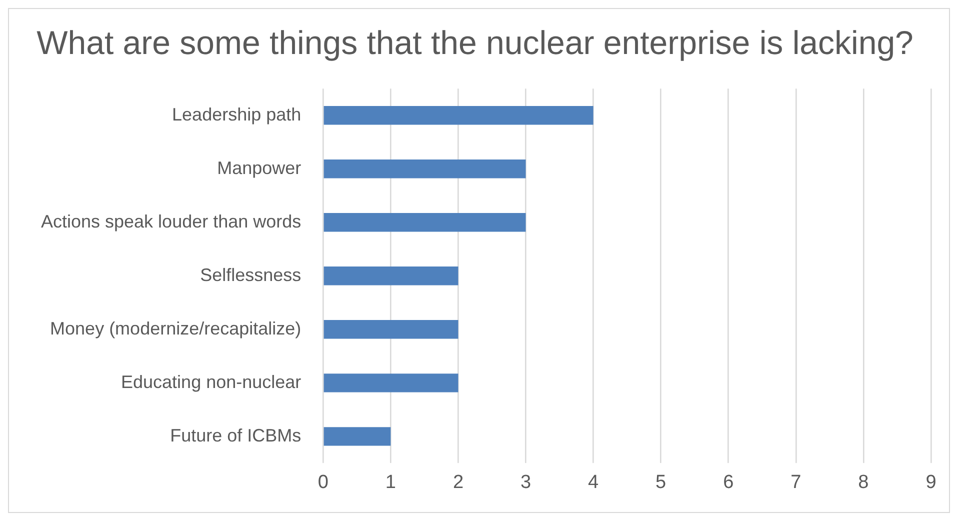  Describe the element at coordinates (594, 482) in the screenshot. I see `x-tick-label: 4` at that location.